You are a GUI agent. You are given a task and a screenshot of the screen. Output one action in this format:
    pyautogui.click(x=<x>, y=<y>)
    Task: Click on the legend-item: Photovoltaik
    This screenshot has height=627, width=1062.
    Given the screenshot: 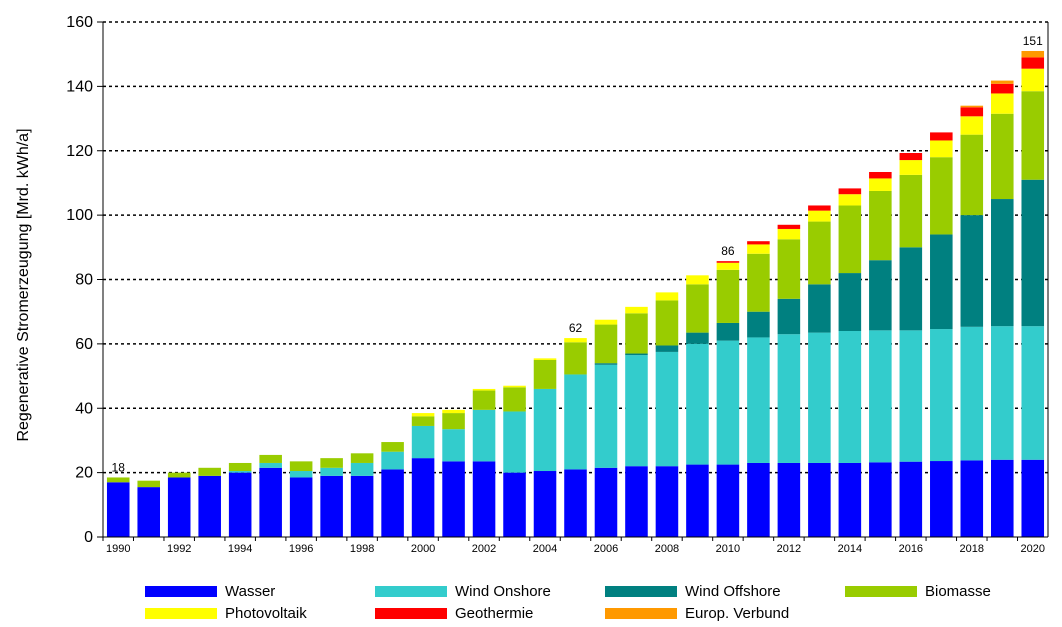 What is the action you would take?
    pyautogui.click(x=226, y=613)
    